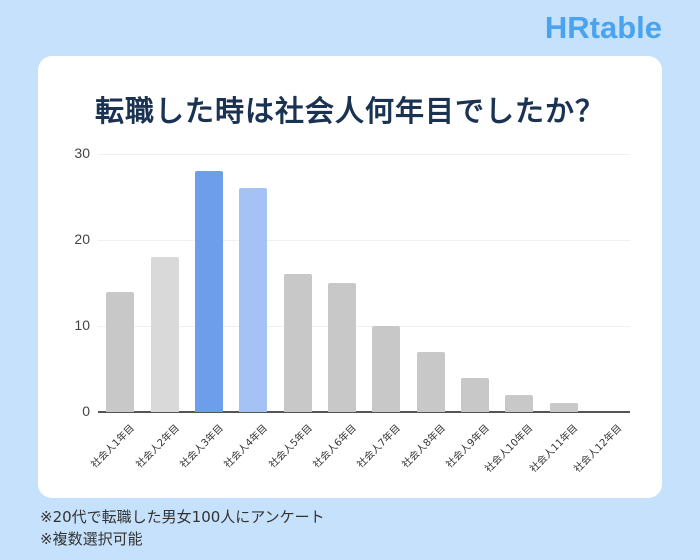 This screenshot has height=560, width=700. Describe the element at coordinates (290, 446) in the screenshot. I see `x-tick-label: 社会人5年目` at that location.